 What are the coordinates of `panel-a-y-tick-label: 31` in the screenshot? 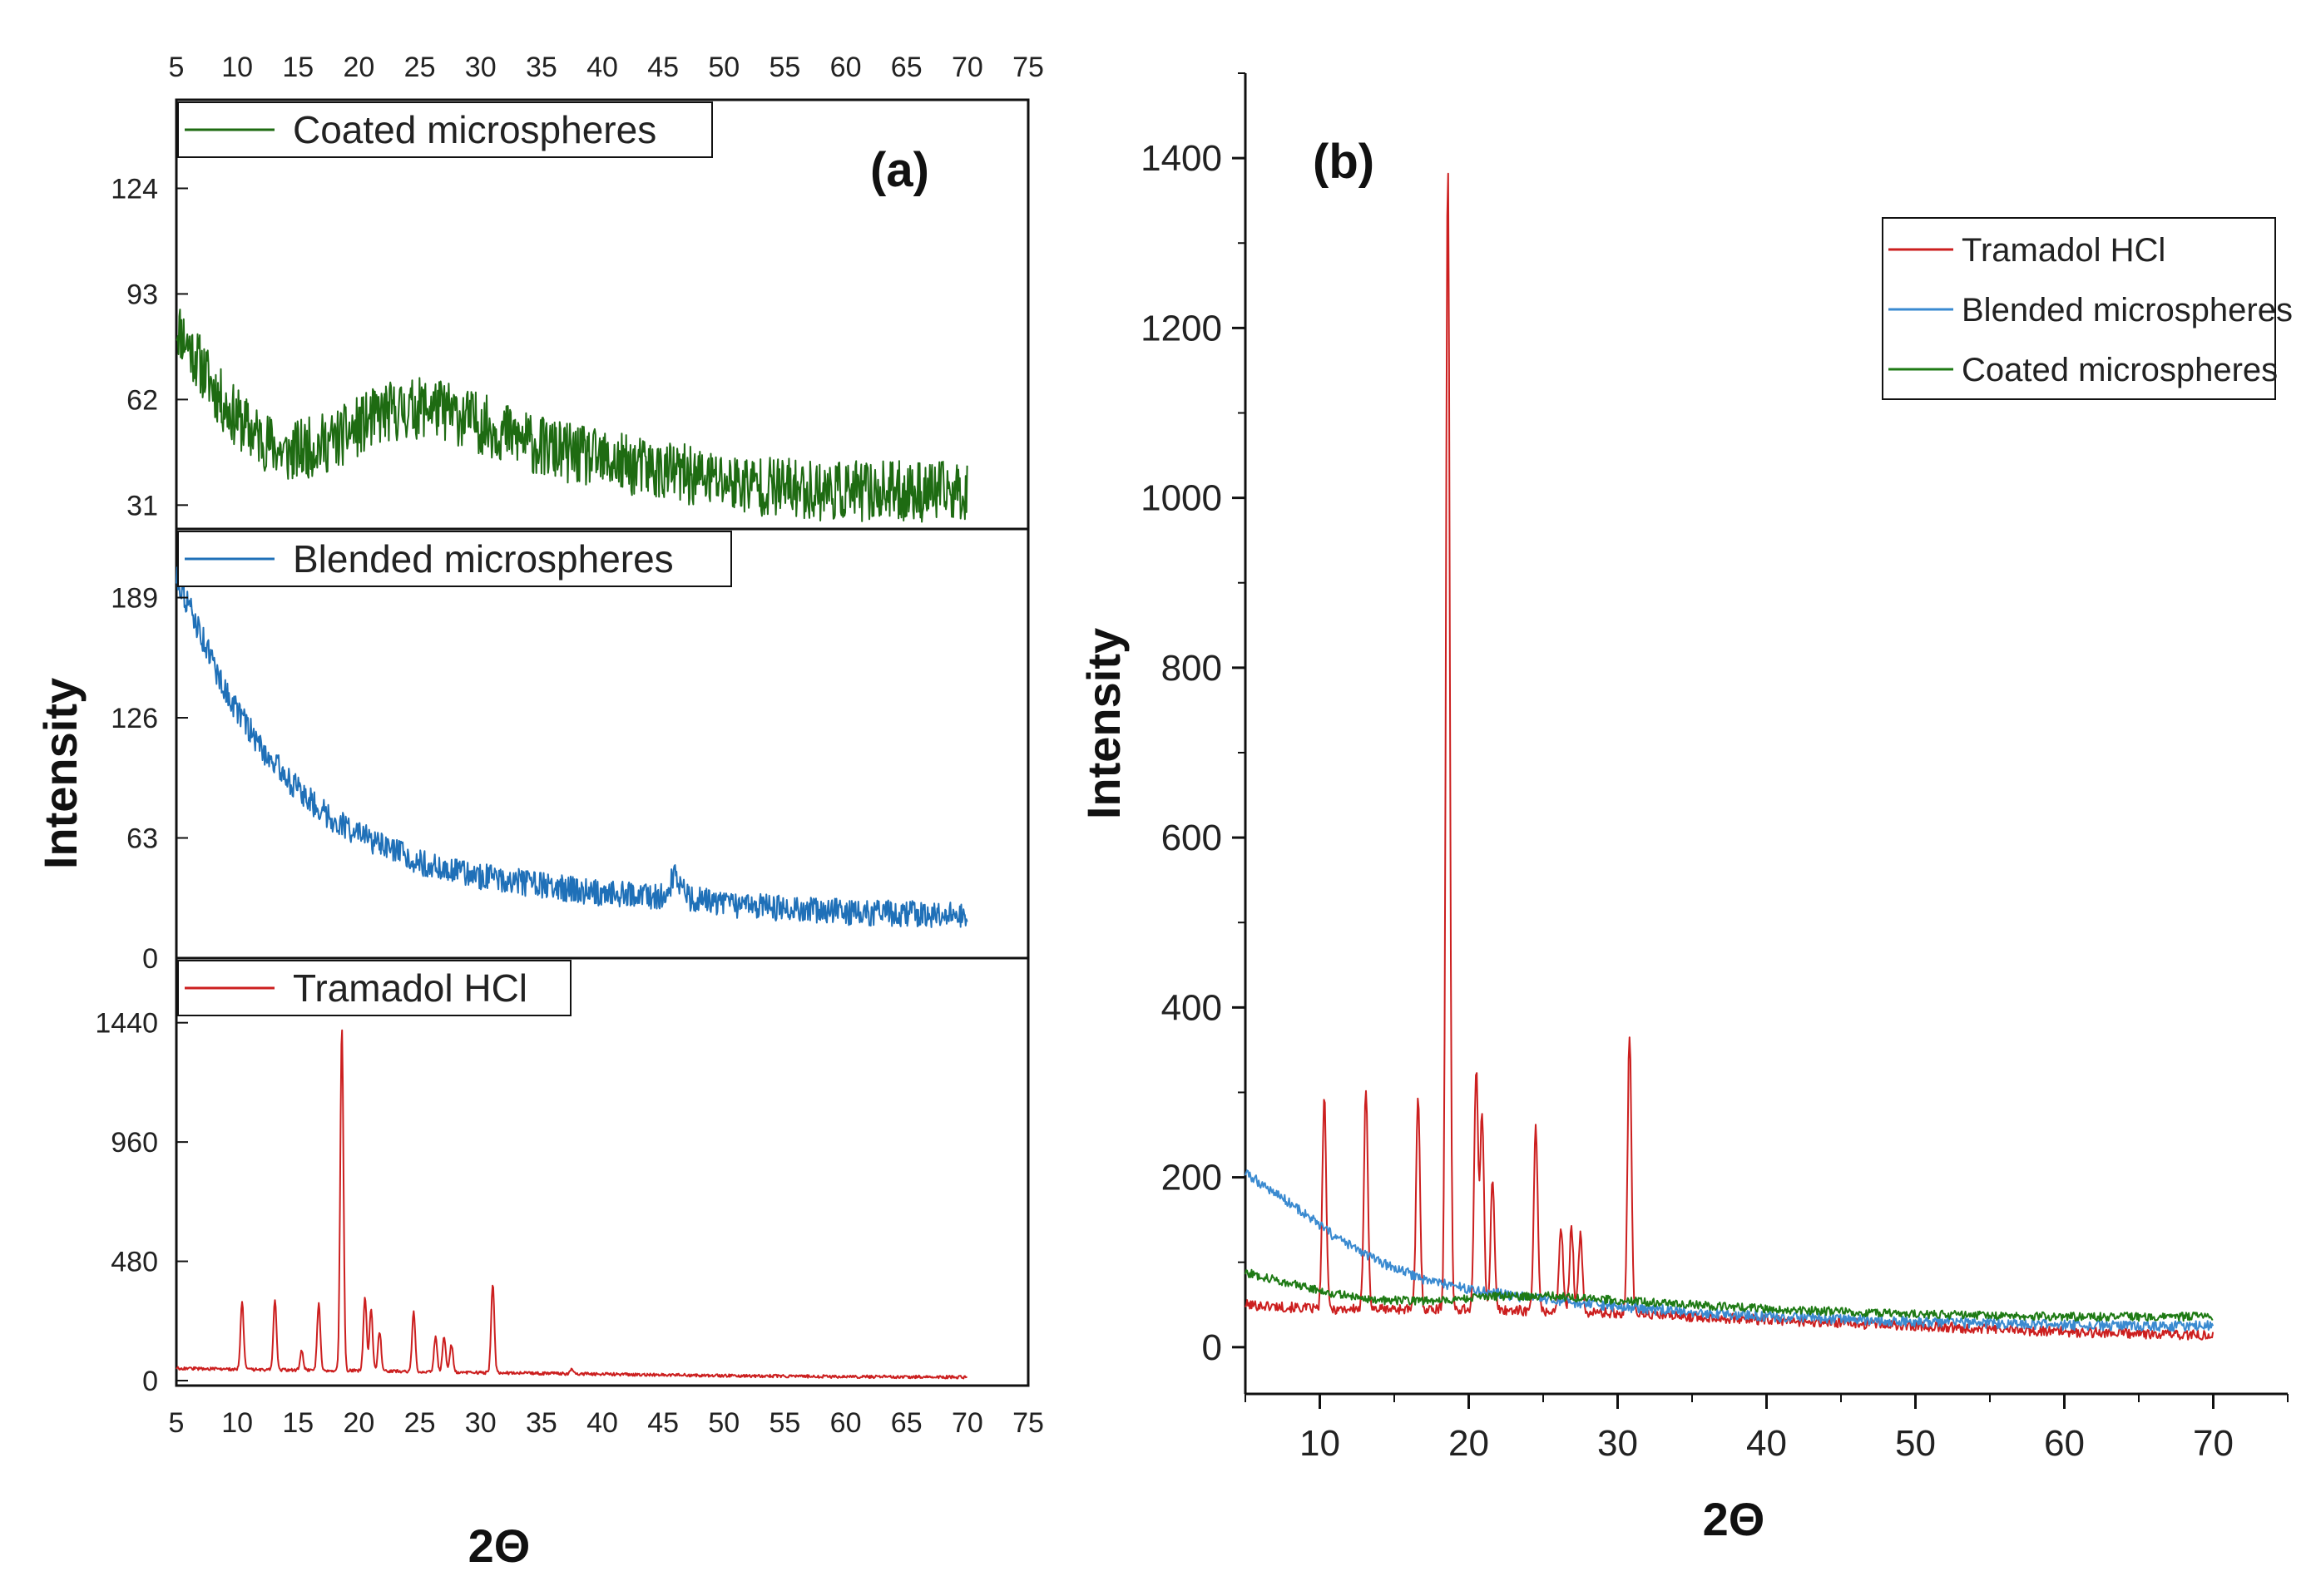 It's located at (142, 505).